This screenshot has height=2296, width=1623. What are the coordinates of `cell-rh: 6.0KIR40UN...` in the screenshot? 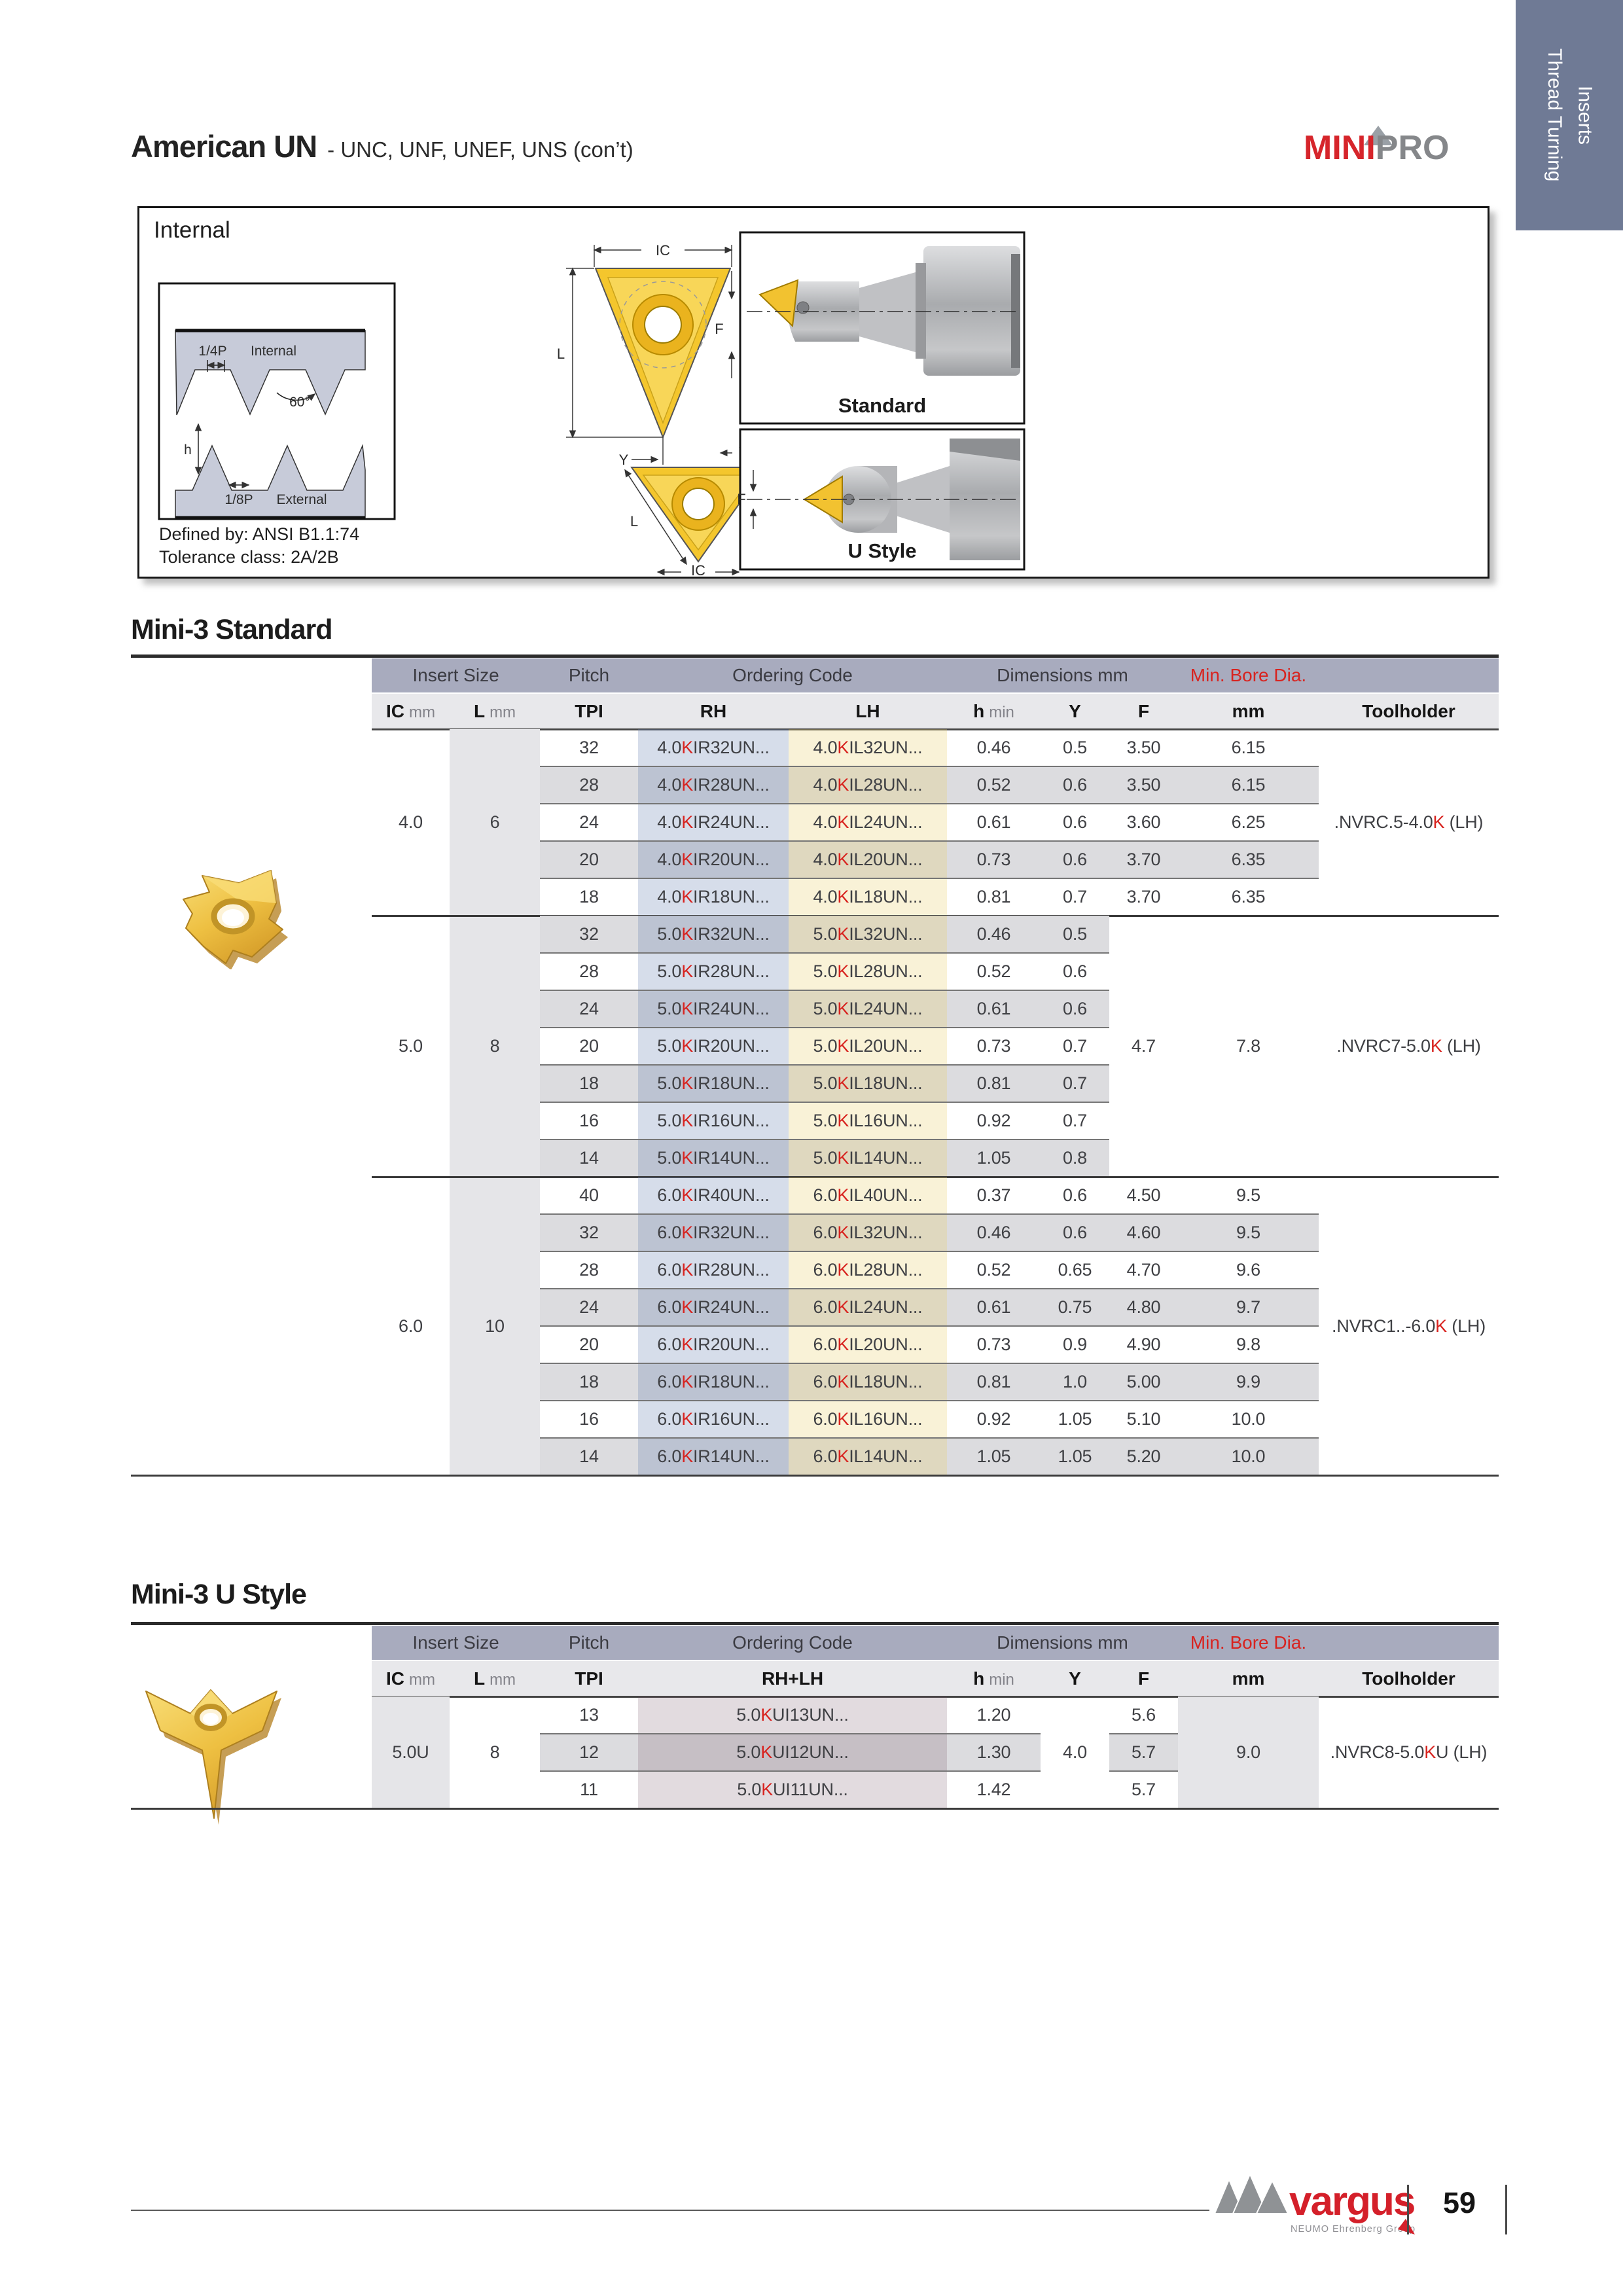 It's located at (713, 1195).